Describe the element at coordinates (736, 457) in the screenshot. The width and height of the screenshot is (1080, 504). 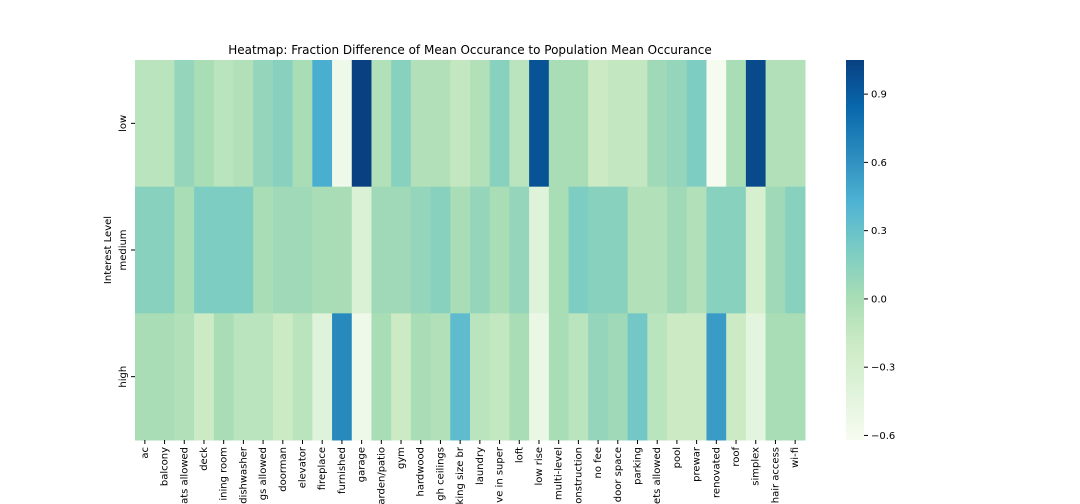
I see `x-tick-label: roof` at that location.